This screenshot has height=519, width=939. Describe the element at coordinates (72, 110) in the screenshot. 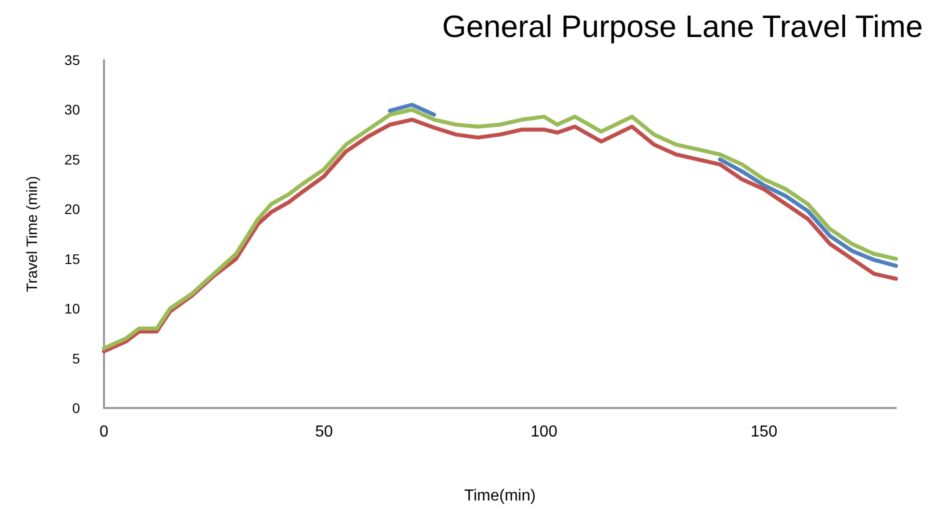

I see `y-tick-label: 30` at that location.